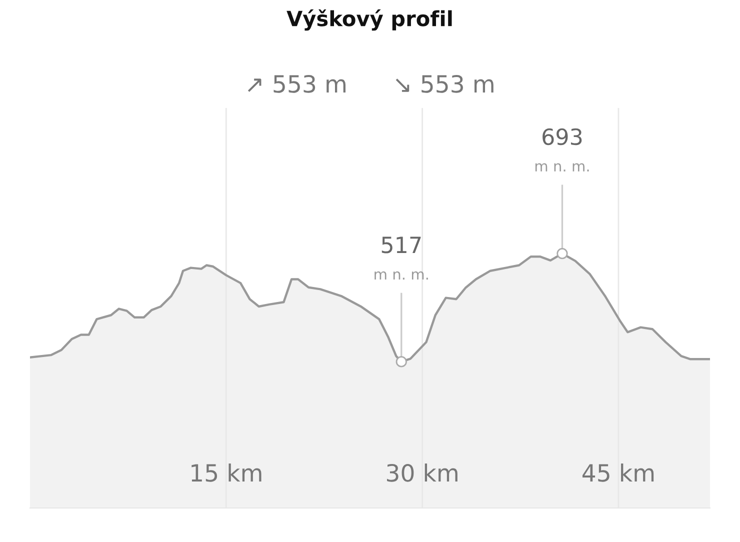 The width and height of the screenshot is (740, 542). Describe the element at coordinates (562, 150) in the screenshot. I see `annotation: 693 m n. m.` at that location.